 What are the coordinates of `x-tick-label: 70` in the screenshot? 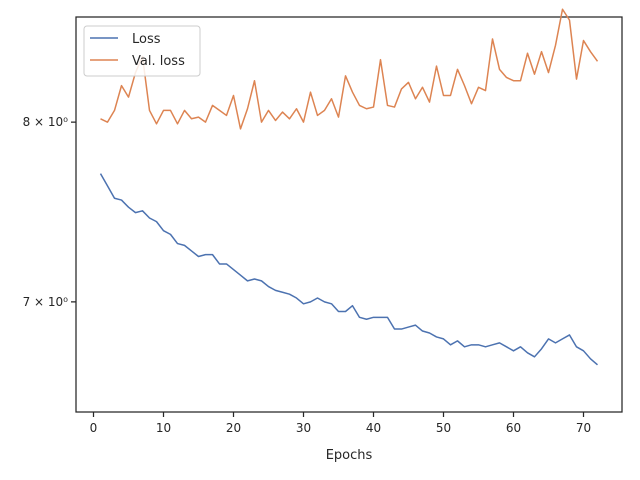 It's located at (583, 428).